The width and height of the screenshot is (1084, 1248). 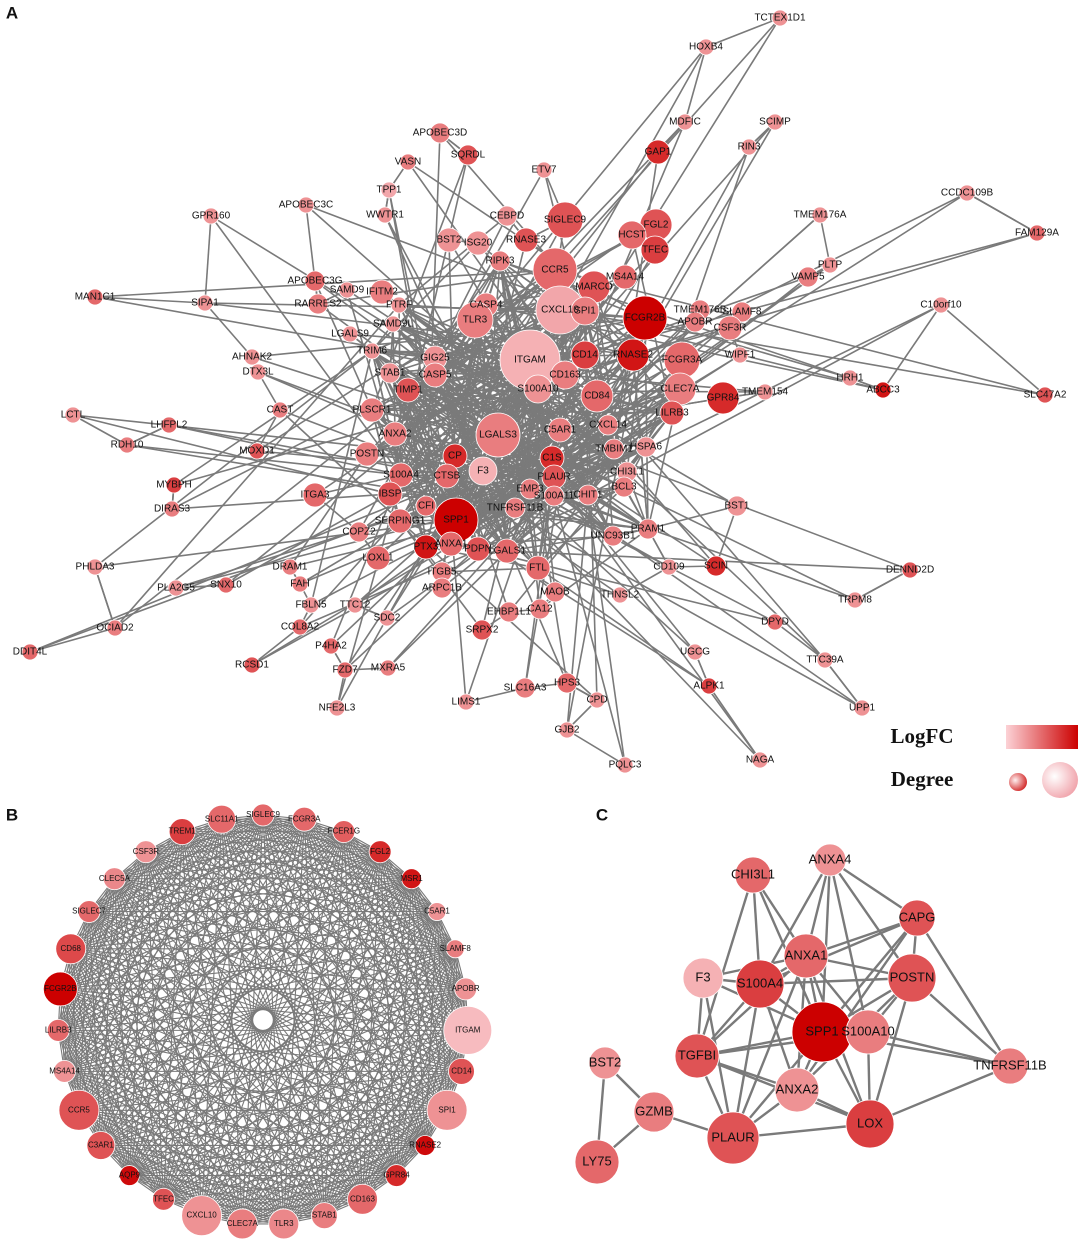 I want to click on node-label: AHNAK2, so click(x=252, y=357).